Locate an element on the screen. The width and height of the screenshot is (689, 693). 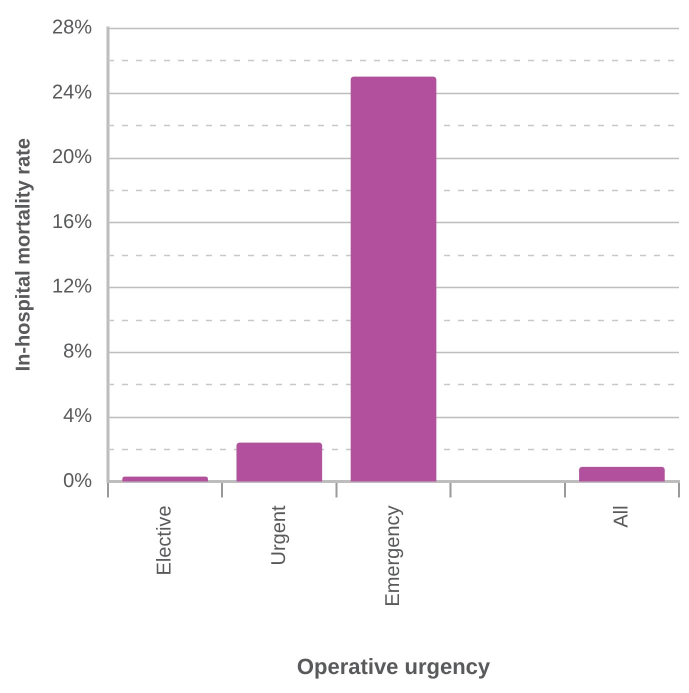
x-tick-label: Elective is located at coordinates (165, 540).